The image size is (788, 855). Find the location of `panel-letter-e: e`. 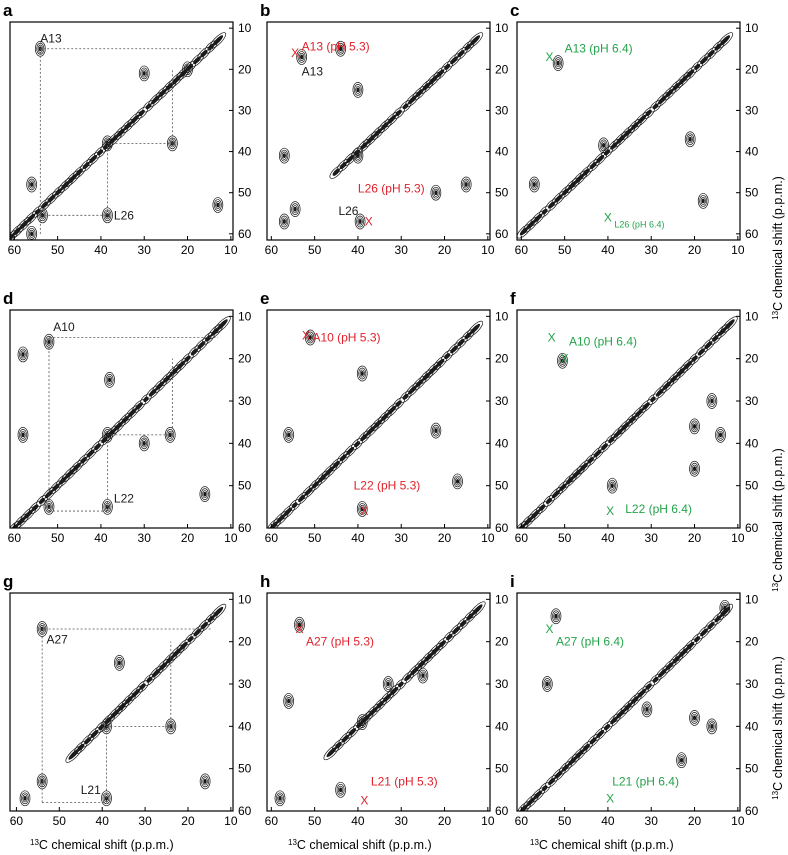

panel-letter-e: e is located at coordinates (264, 298).